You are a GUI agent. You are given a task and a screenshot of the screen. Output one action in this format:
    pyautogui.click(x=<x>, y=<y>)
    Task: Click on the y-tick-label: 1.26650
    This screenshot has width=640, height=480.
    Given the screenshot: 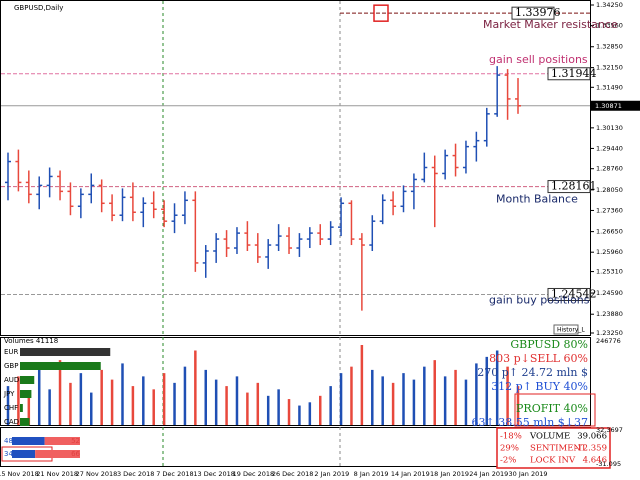 What is the action you would take?
    pyautogui.click(x=609, y=232)
    